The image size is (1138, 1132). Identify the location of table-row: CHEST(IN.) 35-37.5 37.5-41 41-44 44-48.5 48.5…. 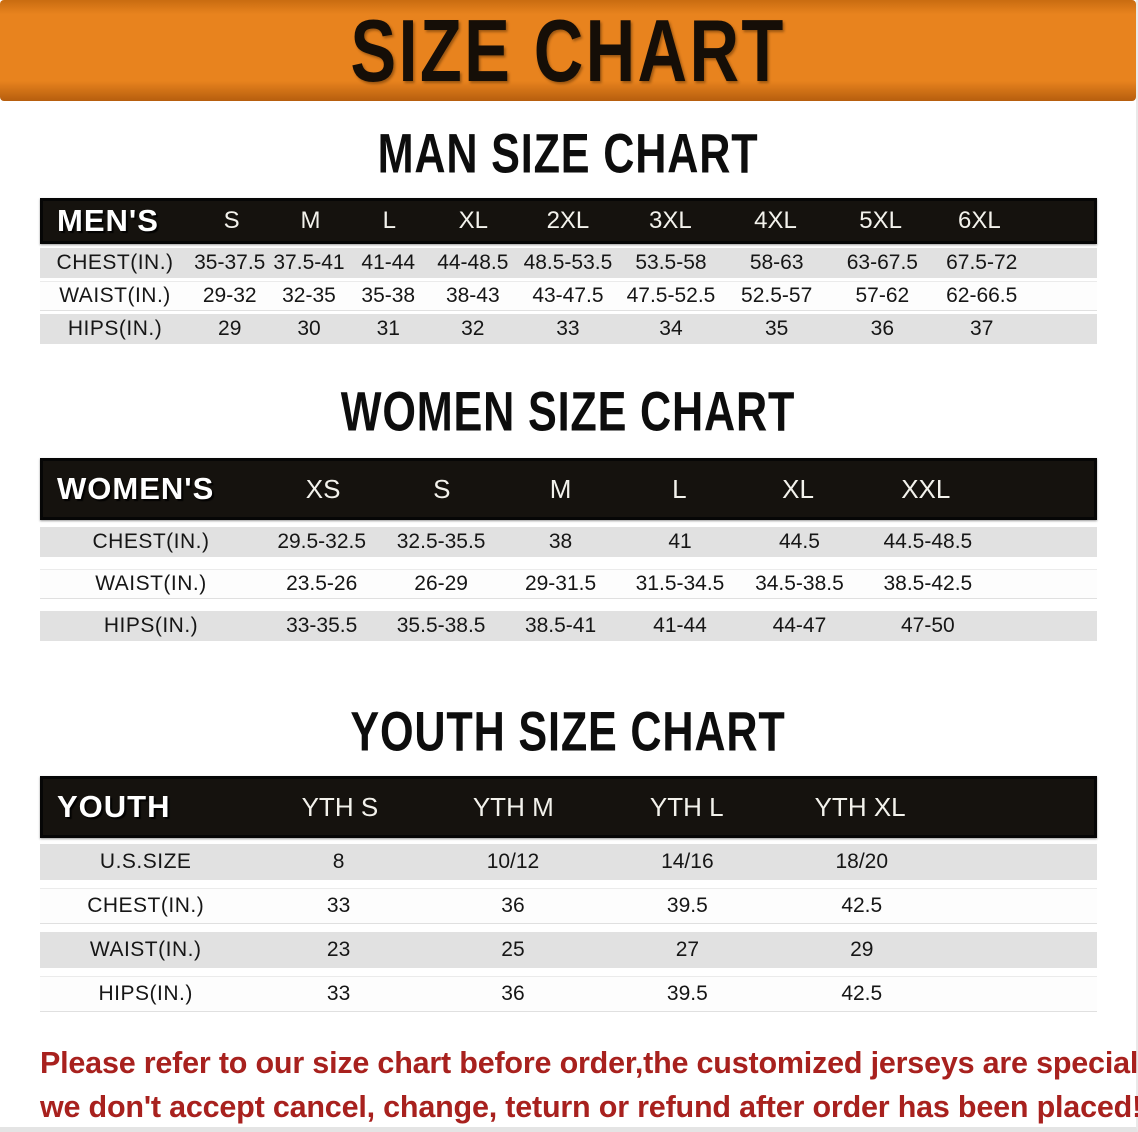
(568, 263).